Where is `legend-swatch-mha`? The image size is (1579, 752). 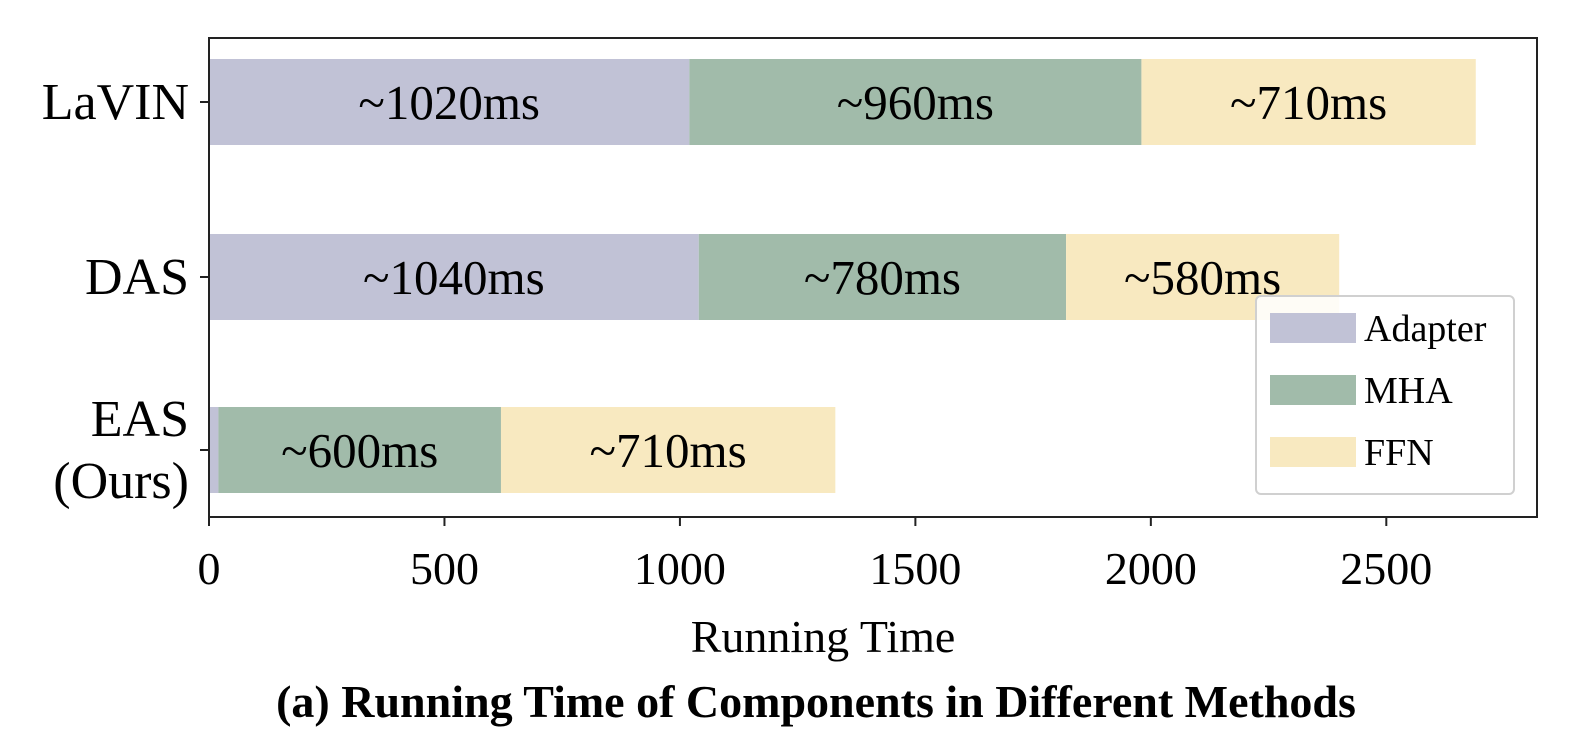 legend-swatch-mha is located at coordinates (1313, 390).